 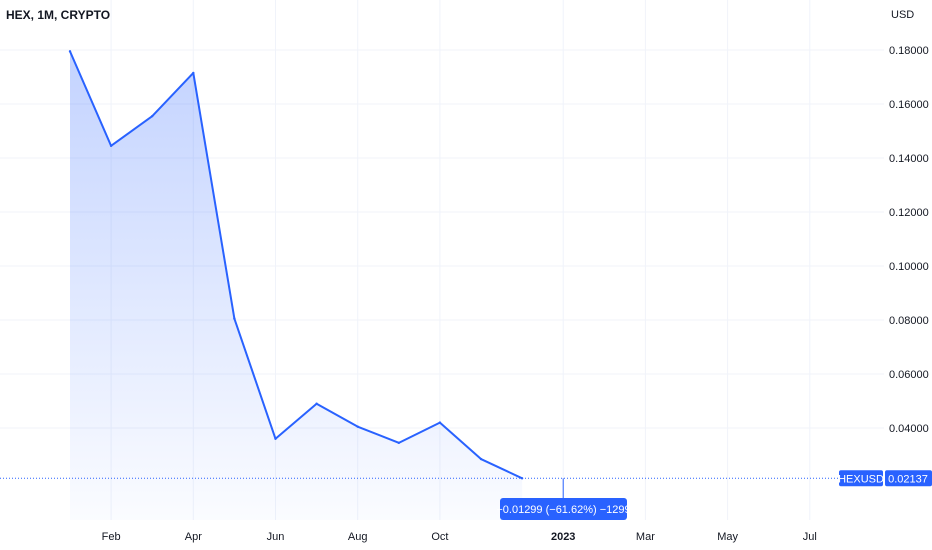 What do you see at coordinates (459, 537) in the screenshot?
I see `time-axis: Feb Apr Jun Aug Oct 2023 Mar May Jul` at bounding box center [459, 537].